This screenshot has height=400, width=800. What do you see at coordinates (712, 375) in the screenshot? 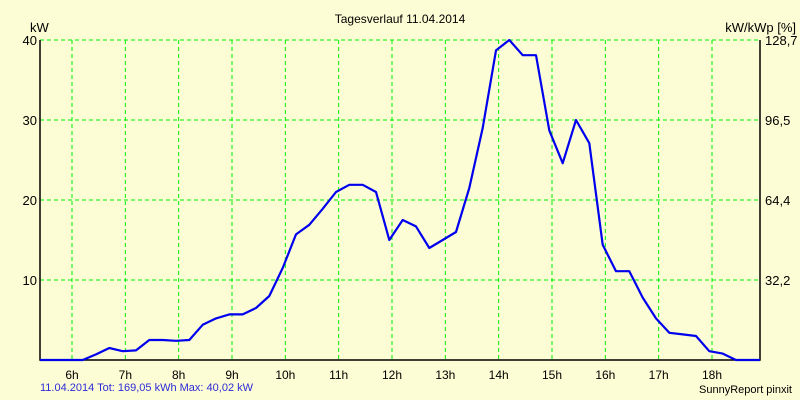
I see `x-tick-label: 18h` at bounding box center [712, 375].